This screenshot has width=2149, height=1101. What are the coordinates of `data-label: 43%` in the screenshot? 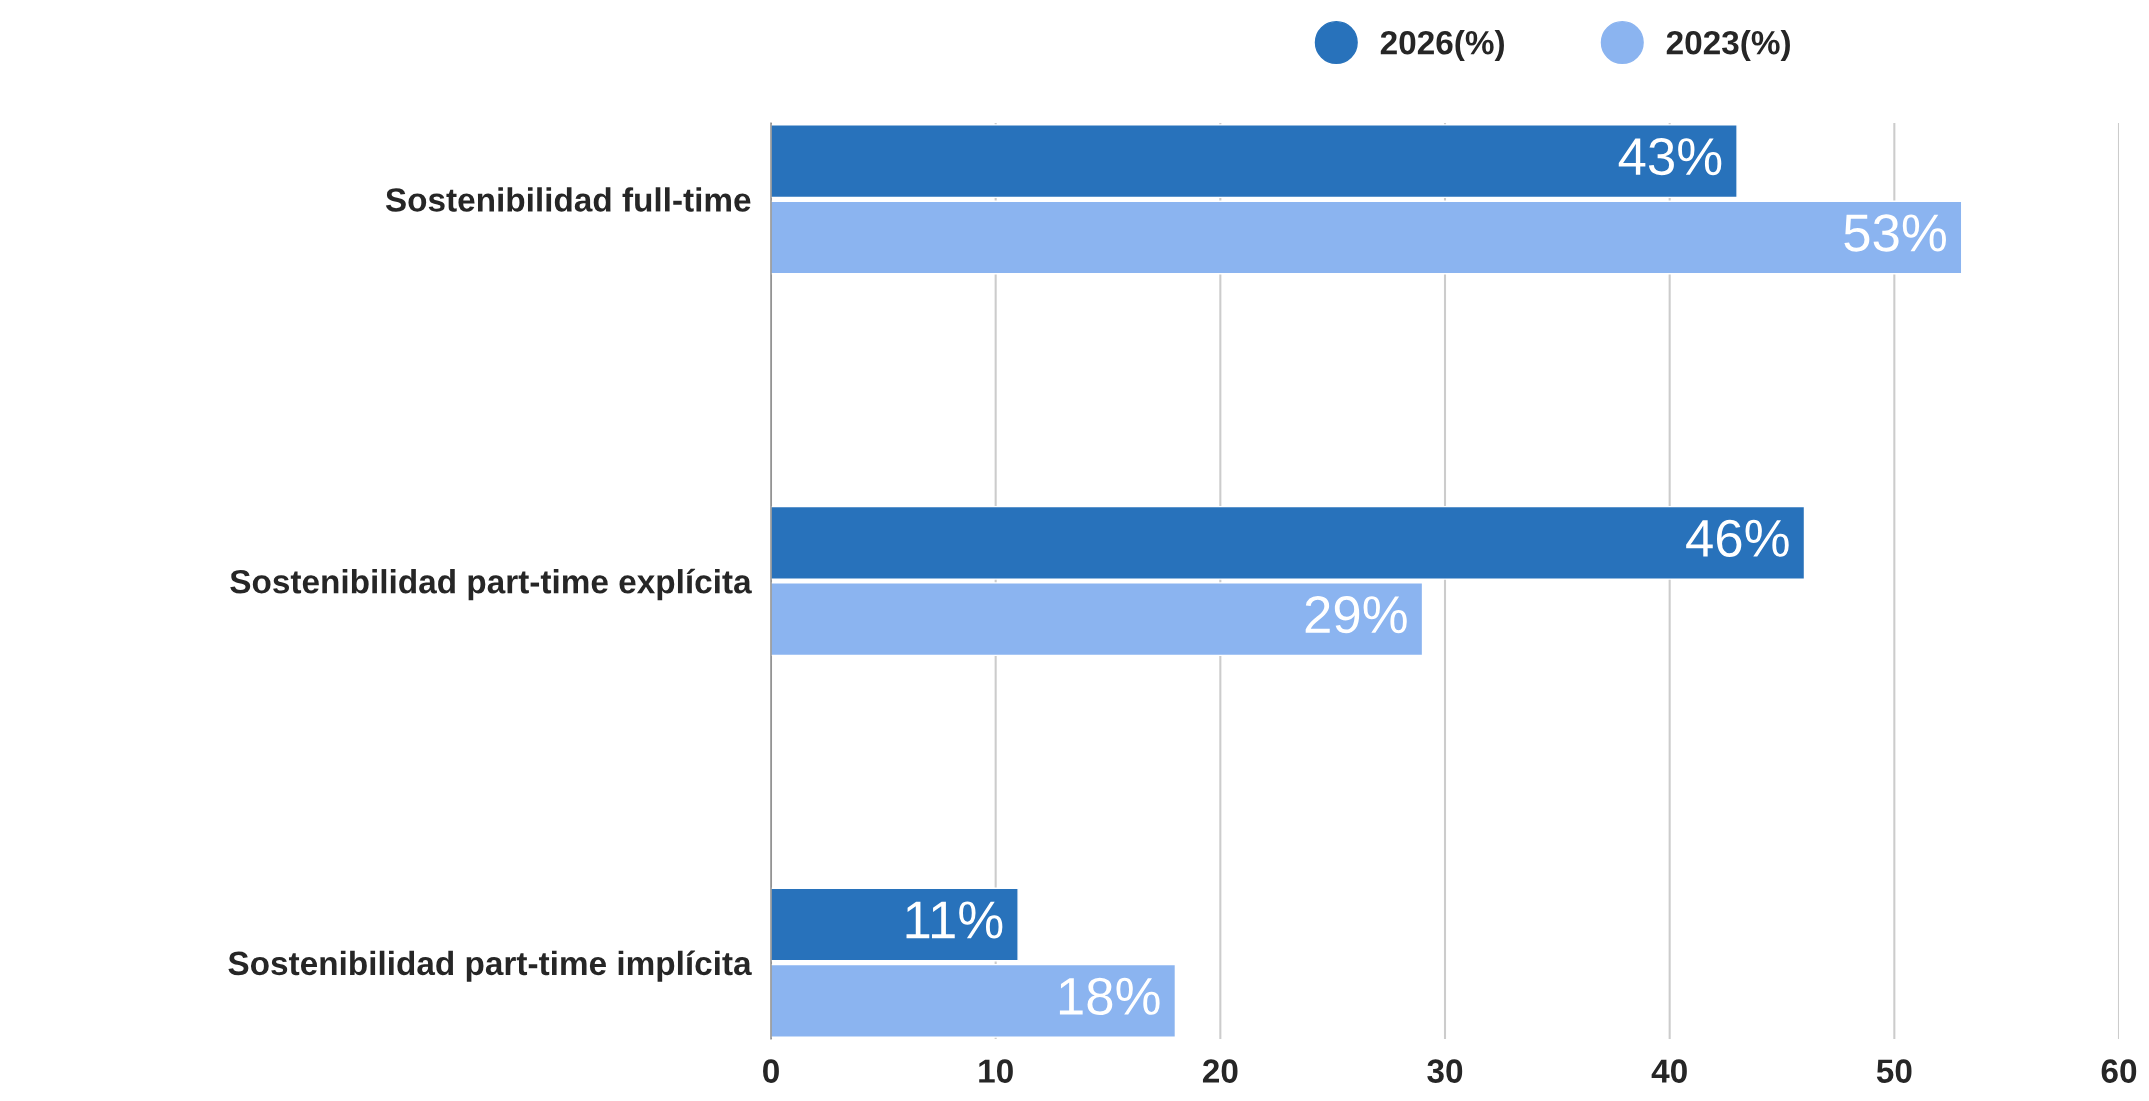 It's located at (1670, 156).